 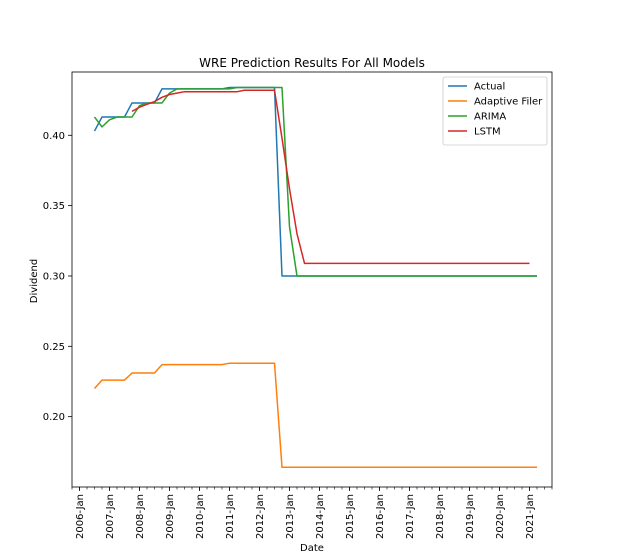 I want to click on x-tick-label: 2016-Jan, so click(x=380, y=516).